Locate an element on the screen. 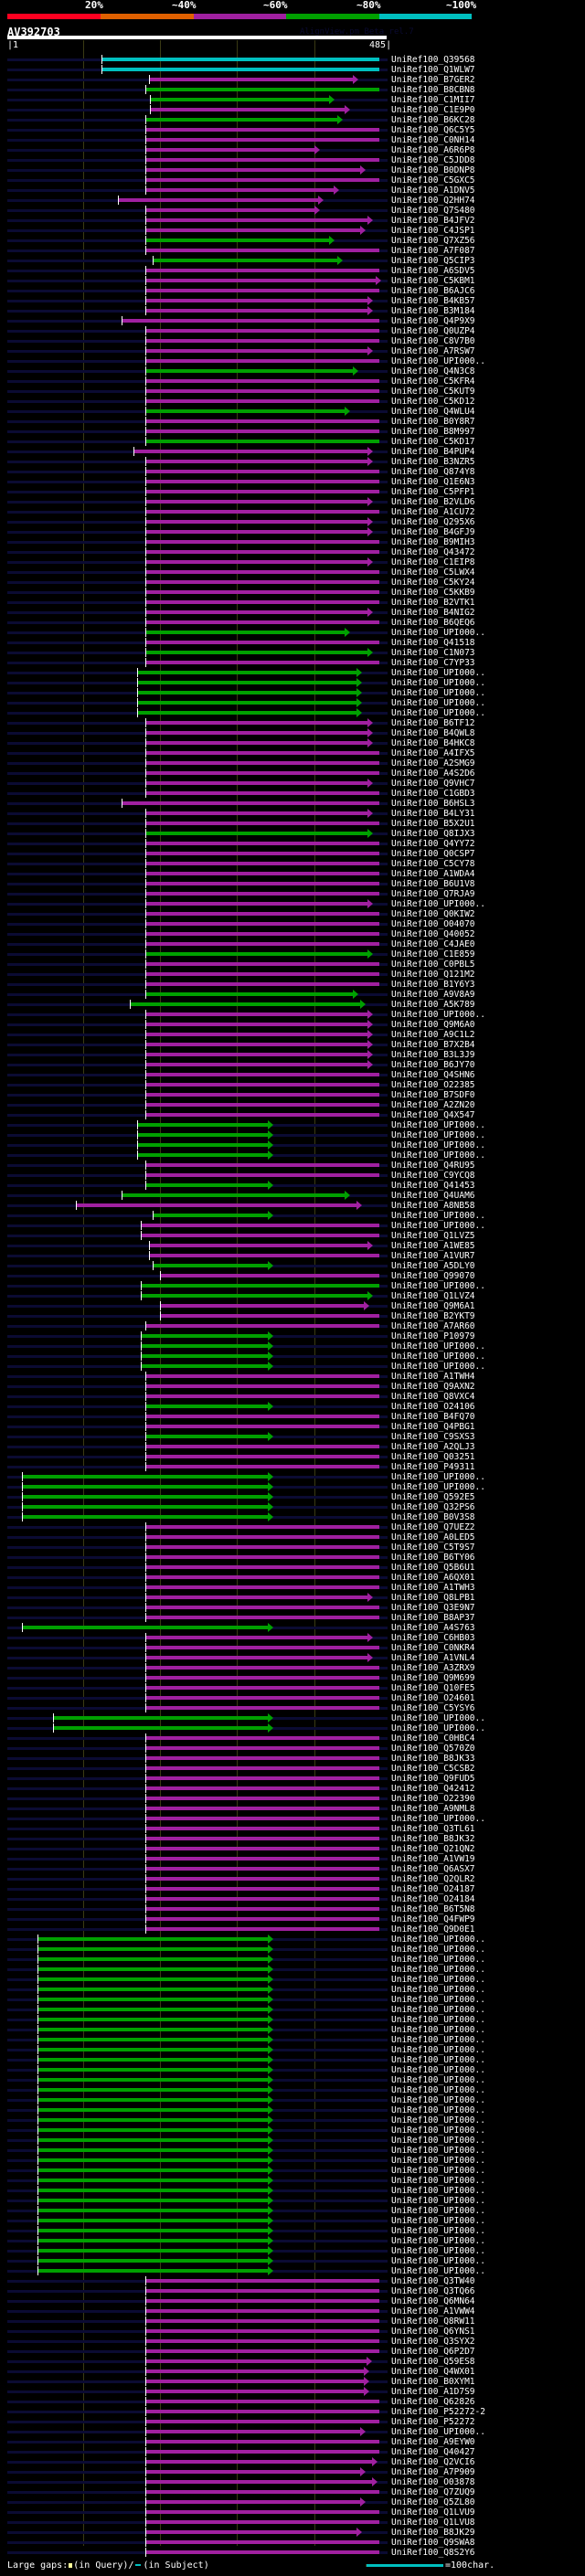 Image resolution: width=585 pixels, height=2576 pixels. hit-row: UniRef100_Q8IJX3 is located at coordinates (293, 834).